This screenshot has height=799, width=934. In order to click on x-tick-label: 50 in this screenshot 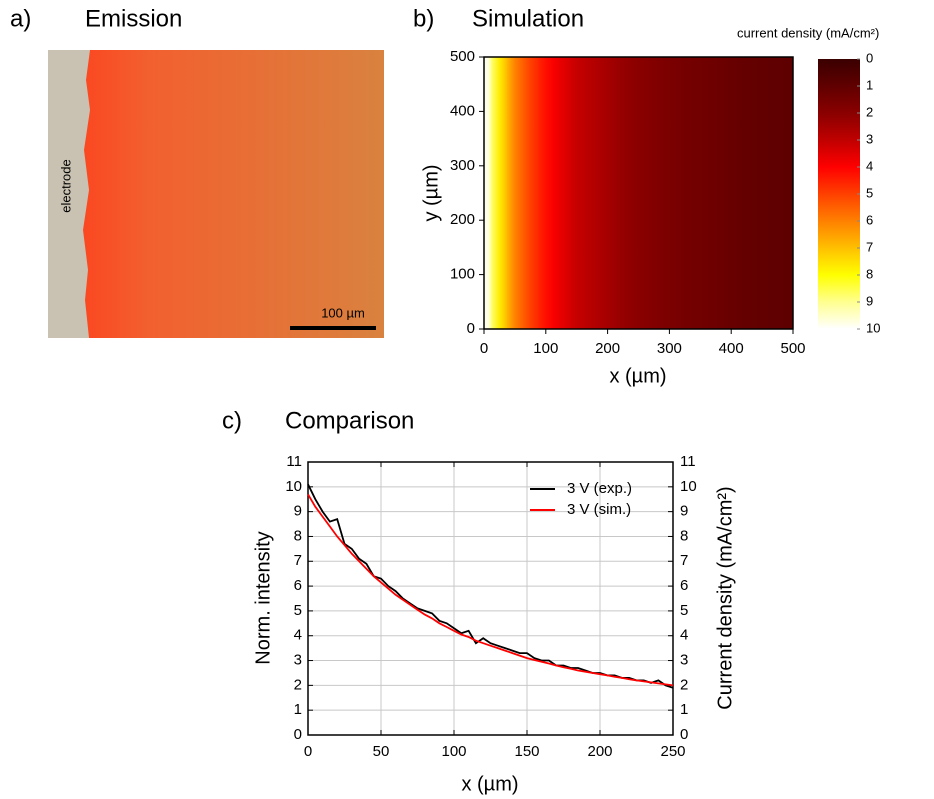, I will do `click(381, 751)`.